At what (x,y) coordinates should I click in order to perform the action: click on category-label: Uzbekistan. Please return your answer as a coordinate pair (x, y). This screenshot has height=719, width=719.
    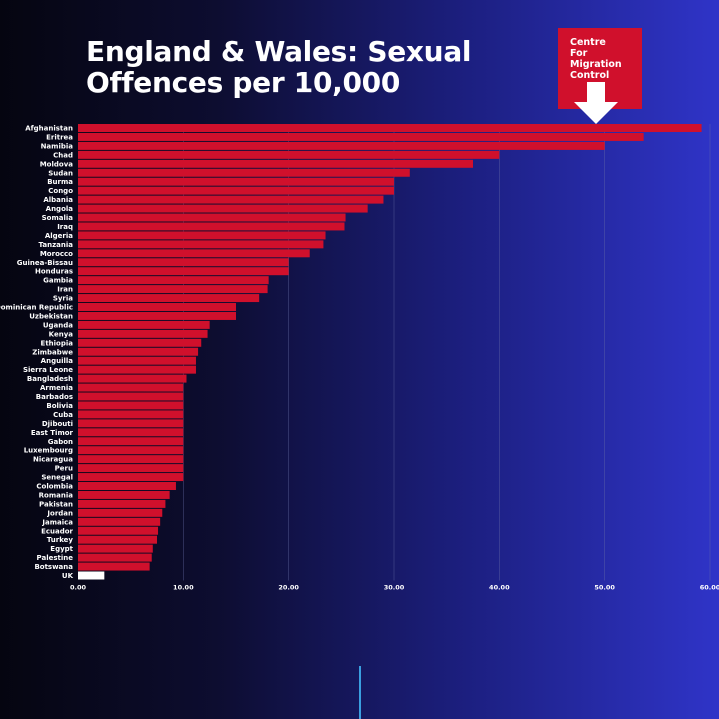
    Looking at the image, I should click on (51, 316).